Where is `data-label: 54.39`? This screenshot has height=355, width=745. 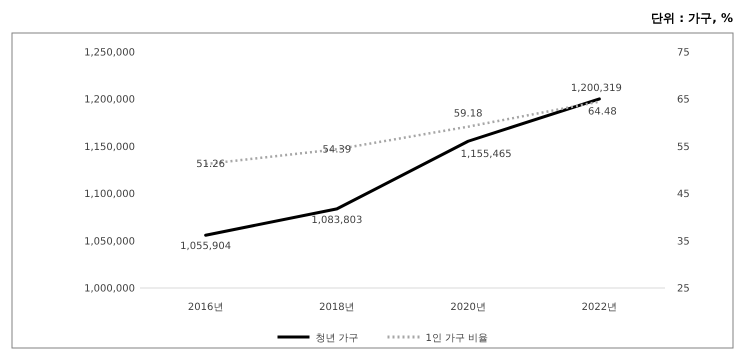
data-label: 54.39 is located at coordinates (337, 150).